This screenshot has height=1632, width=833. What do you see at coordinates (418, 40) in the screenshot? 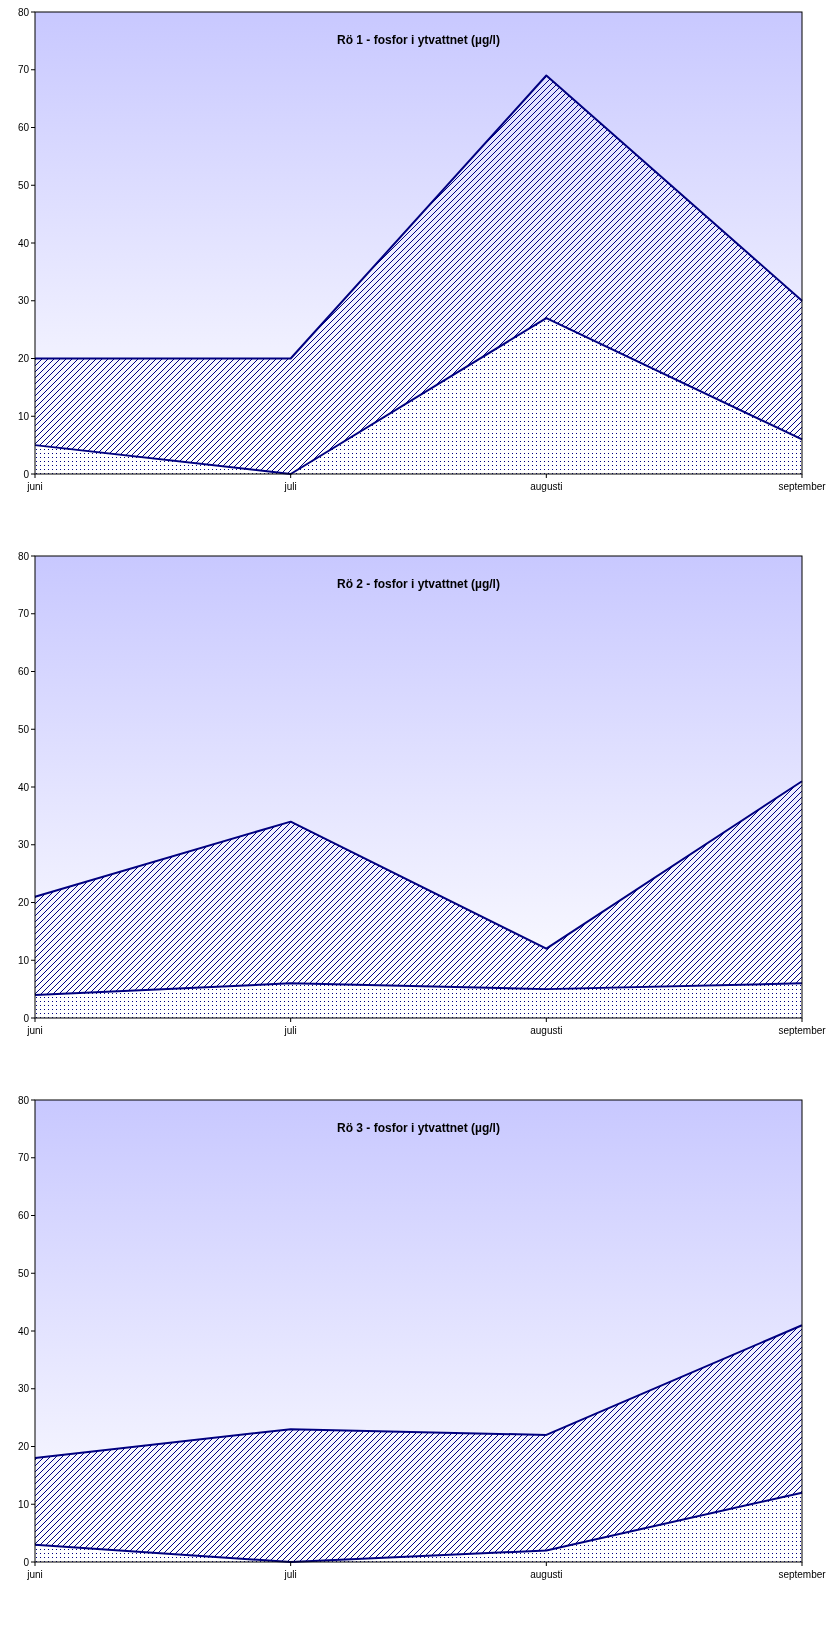
I see `text: Rö 1 - fosfor i ytvattnet (µg/l)` at bounding box center [418, 40].